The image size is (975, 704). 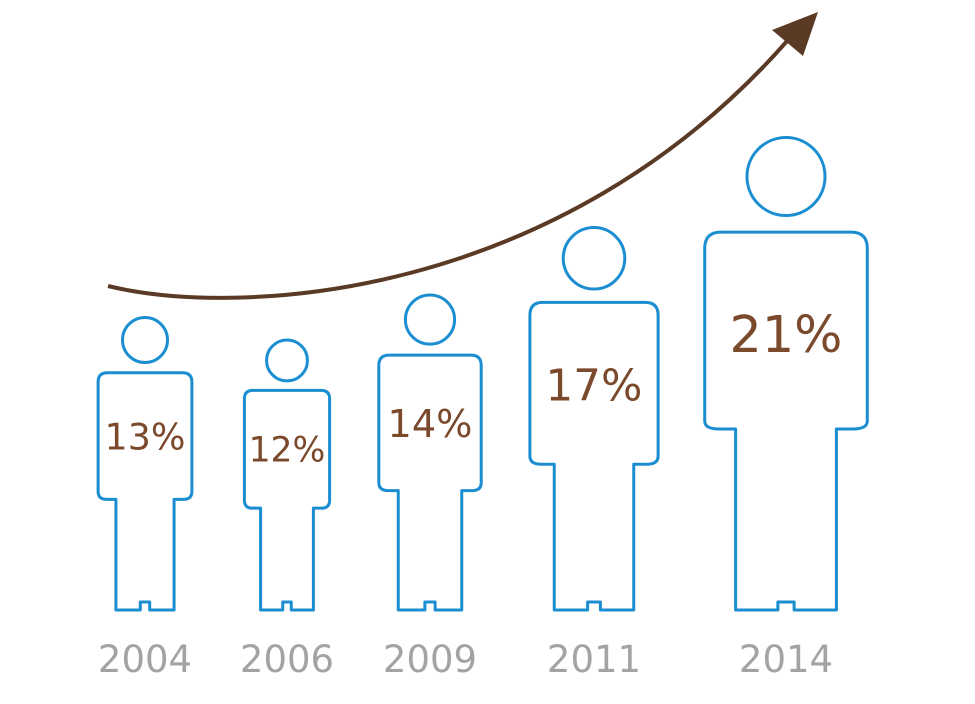 I want to click on arrow-head, so click(x=795, y=34).